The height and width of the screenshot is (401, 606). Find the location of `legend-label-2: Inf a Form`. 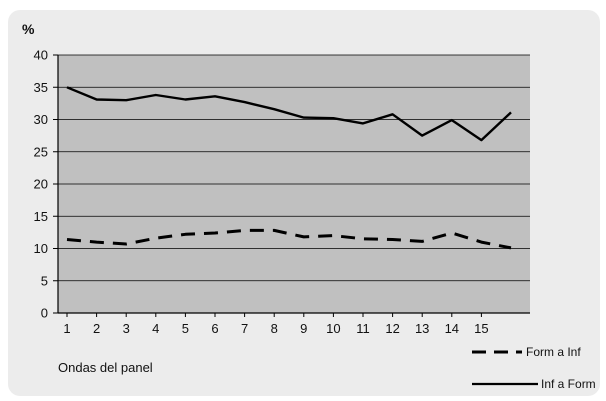

legend-label-2: Inf a Form is located at coordinates (568, 384).